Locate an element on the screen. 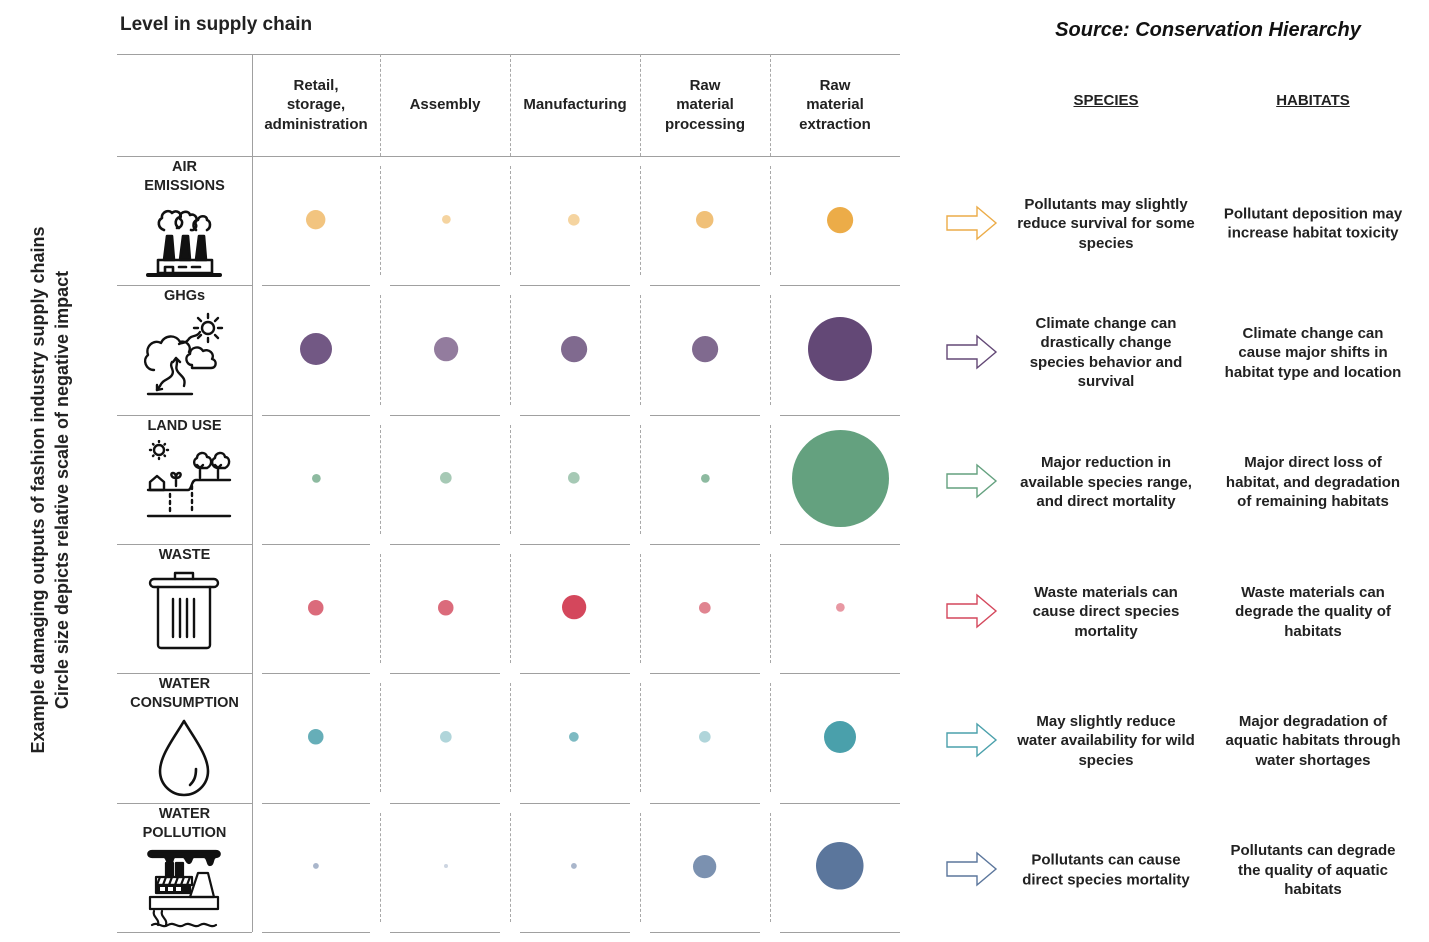 The height and width of the screenshot is (942, 1429). column-header-line: Retail, is located at coordinates (316, 85).